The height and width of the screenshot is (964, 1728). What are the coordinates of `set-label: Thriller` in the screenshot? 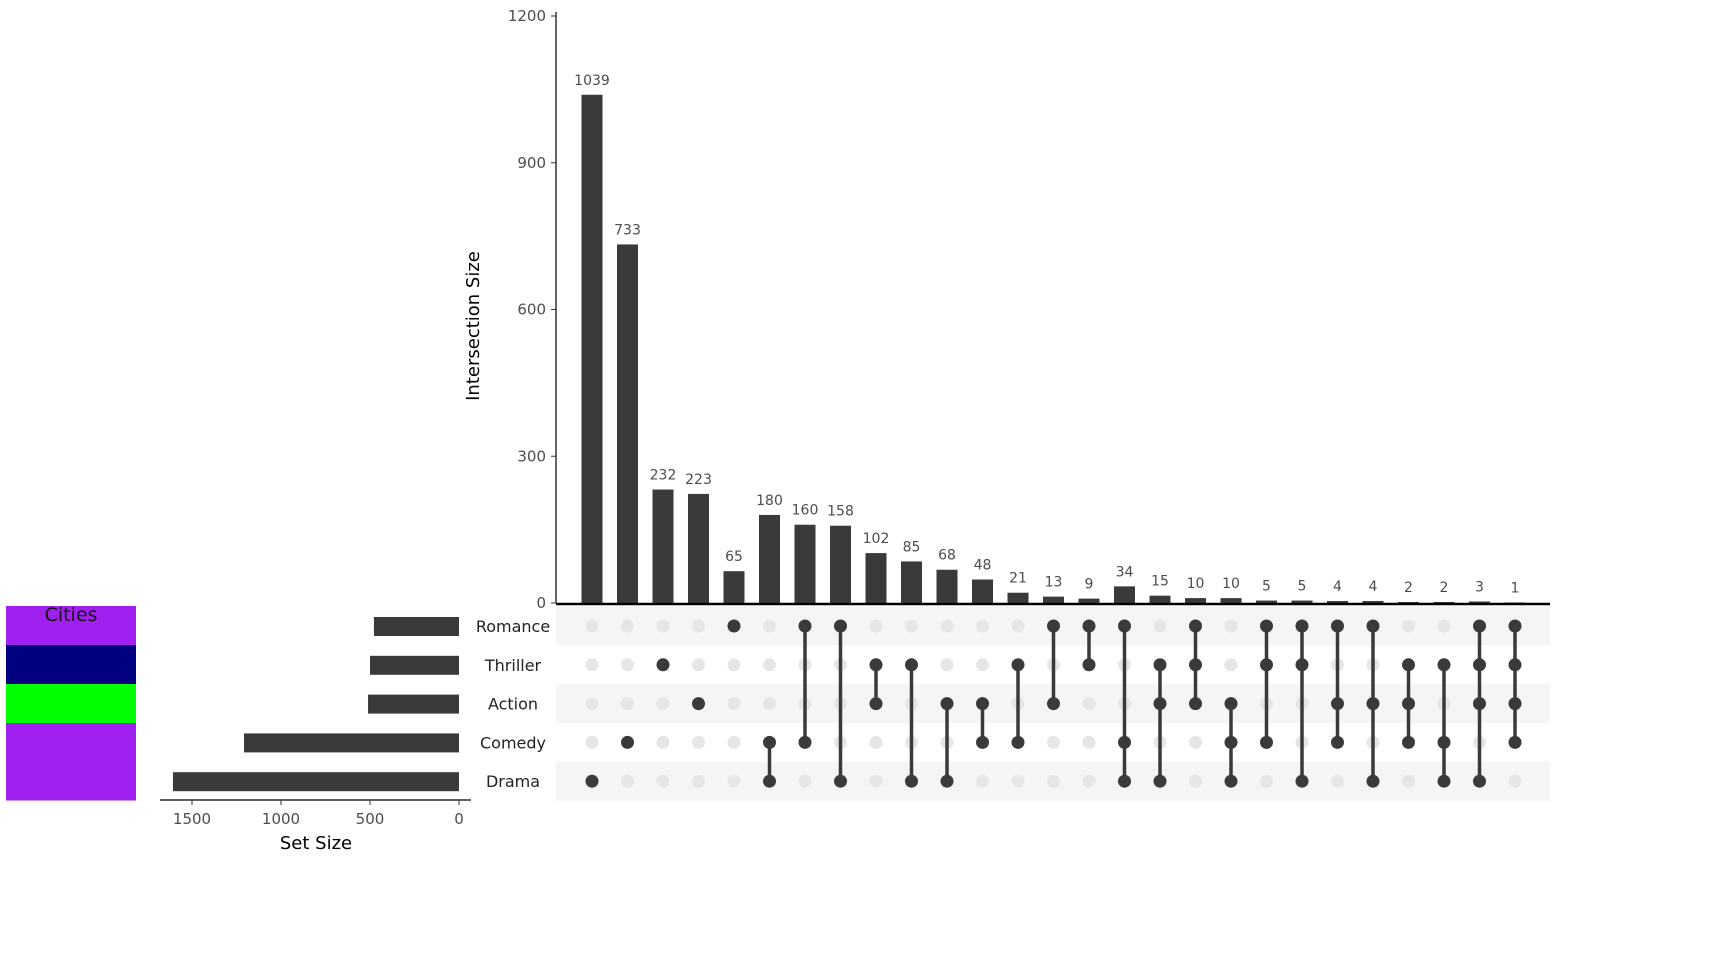 It's located at (513, 665).